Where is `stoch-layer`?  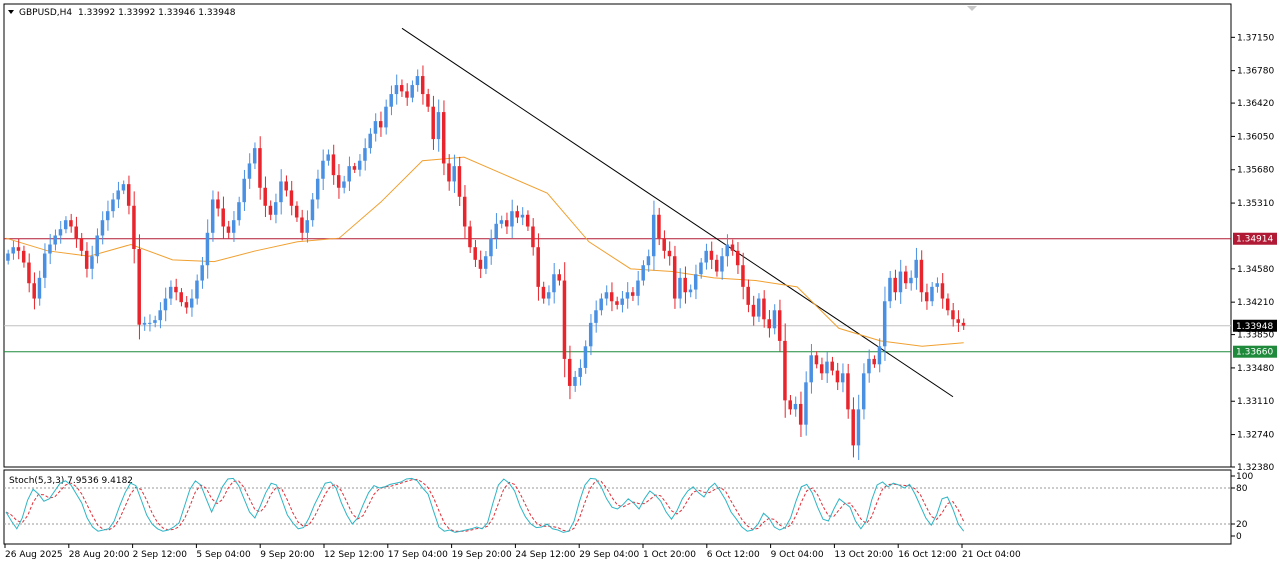 stoch-layer is located at coordinates (617, 505).